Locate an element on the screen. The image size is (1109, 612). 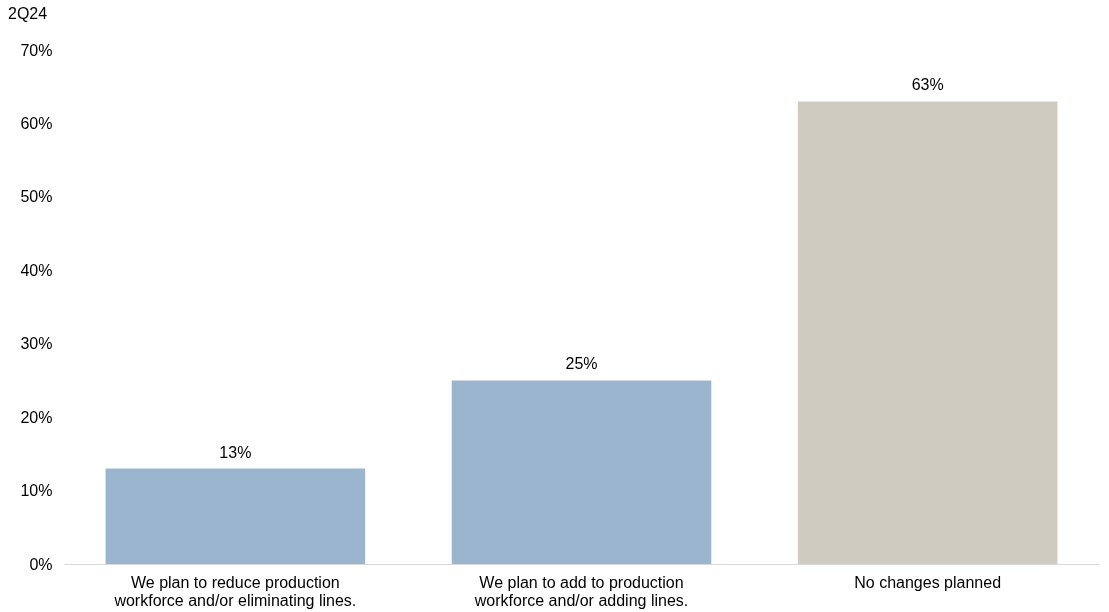
y-tick-label: 40% is located at coordinates (36, 270).